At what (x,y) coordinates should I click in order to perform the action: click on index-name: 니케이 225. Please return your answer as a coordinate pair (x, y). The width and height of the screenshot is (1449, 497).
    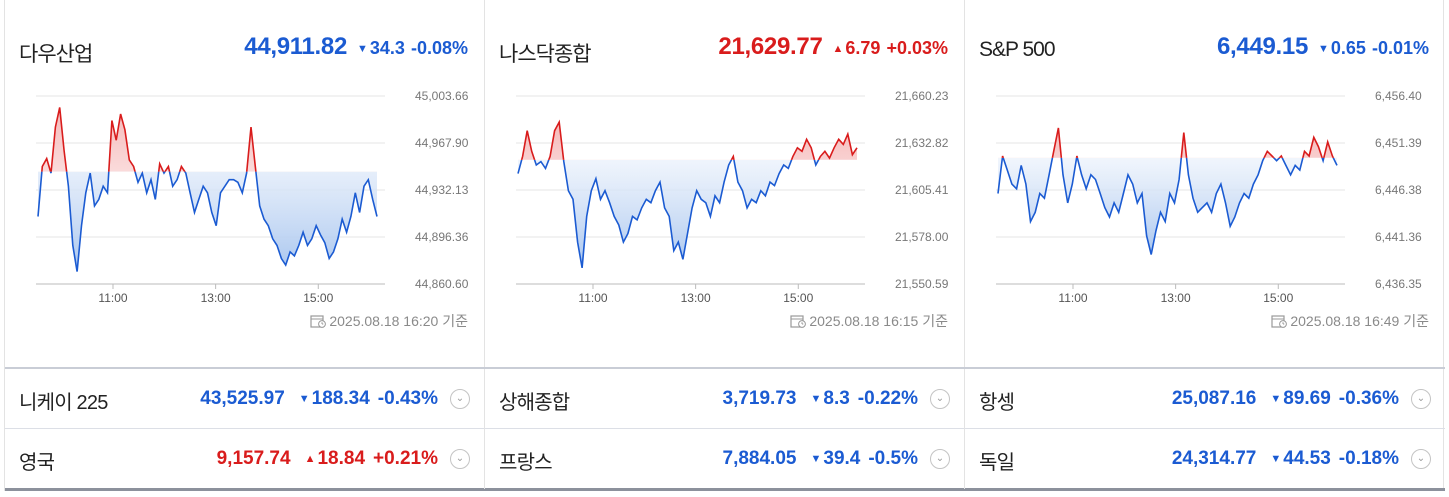
    Looking at the image, I should click on (63, 403).